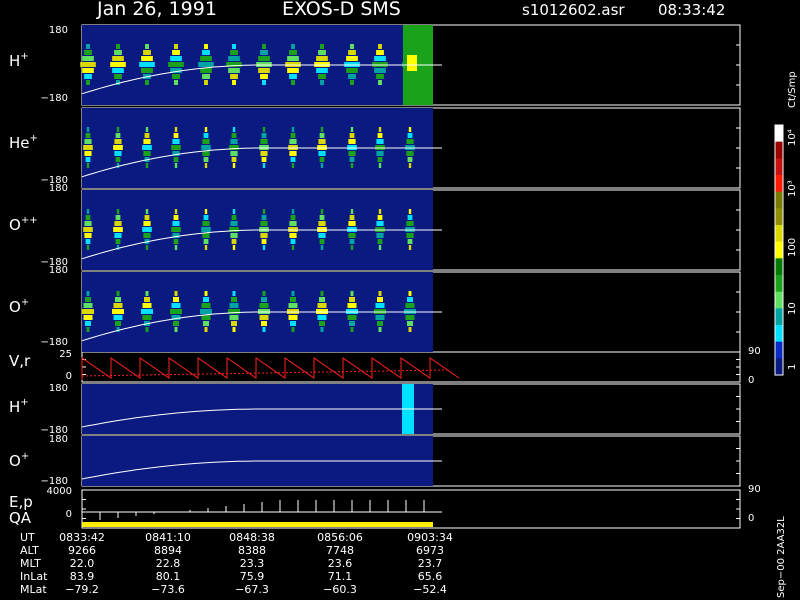 This screenshot has width=800, height=600. What do you see at coordinates (23, 224) in the screenshot?
I see `label-o-plusplus: O++` at bounding box center [23, 224].